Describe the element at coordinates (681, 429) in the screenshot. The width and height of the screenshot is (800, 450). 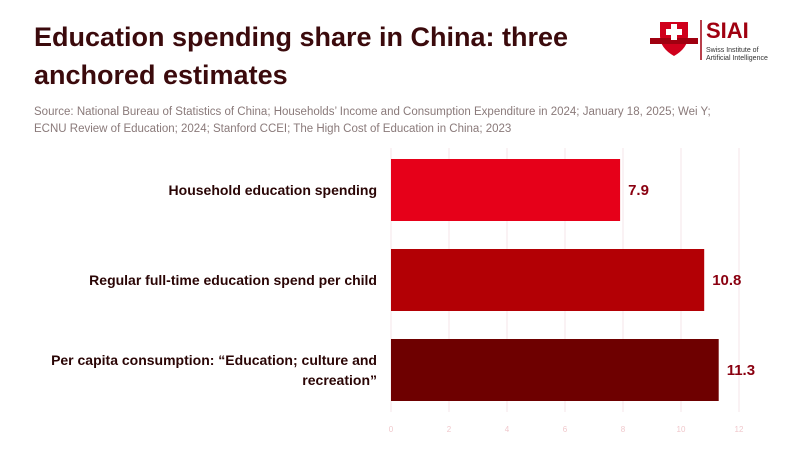
I see `x-tick-label: 10` at that location.